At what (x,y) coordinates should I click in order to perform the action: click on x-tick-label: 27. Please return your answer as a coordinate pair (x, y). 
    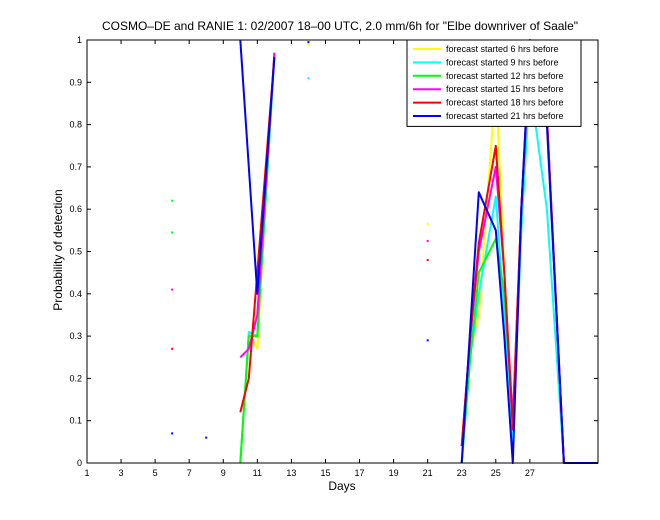
    Looking at the image, I should click on (530, 473).